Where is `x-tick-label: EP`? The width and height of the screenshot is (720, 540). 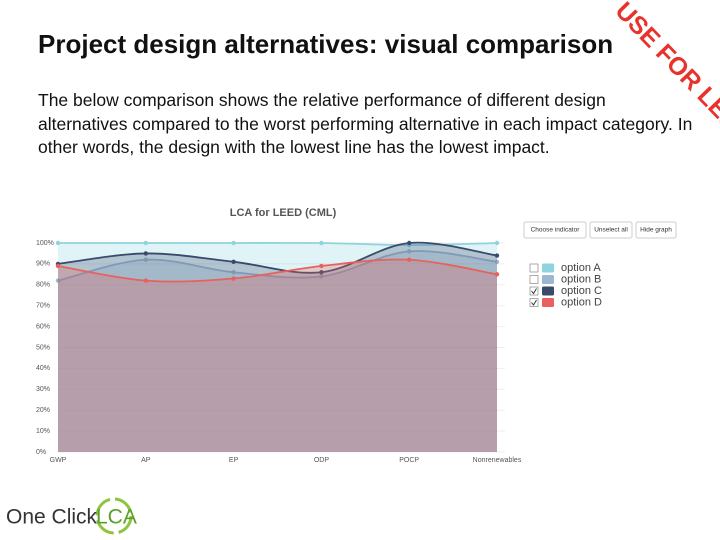 x-tick-label: EP is located at coordinates (234, 460).